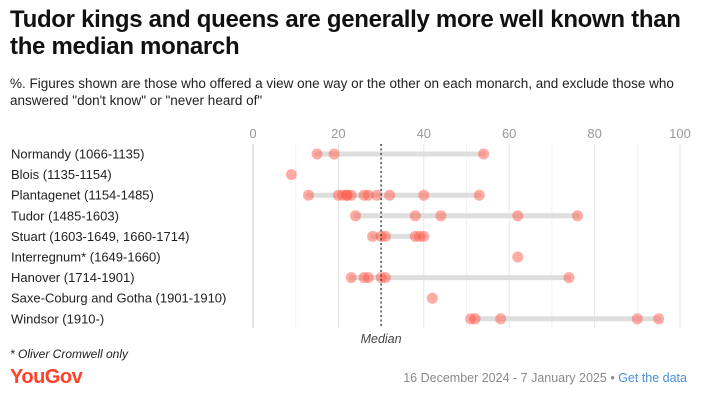  Describe the element at coordinates (509, 133) in the screenshot. I see `x-tick-label: 60` at that location.